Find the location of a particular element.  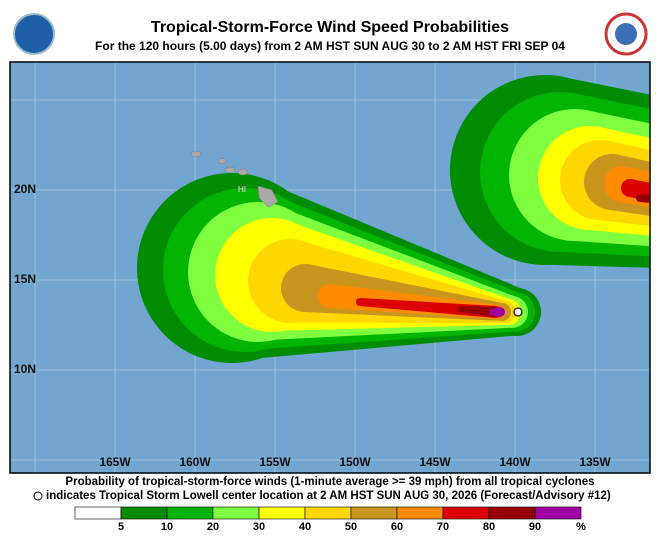

legend-label: 70 is located at coordinates (443, 527).